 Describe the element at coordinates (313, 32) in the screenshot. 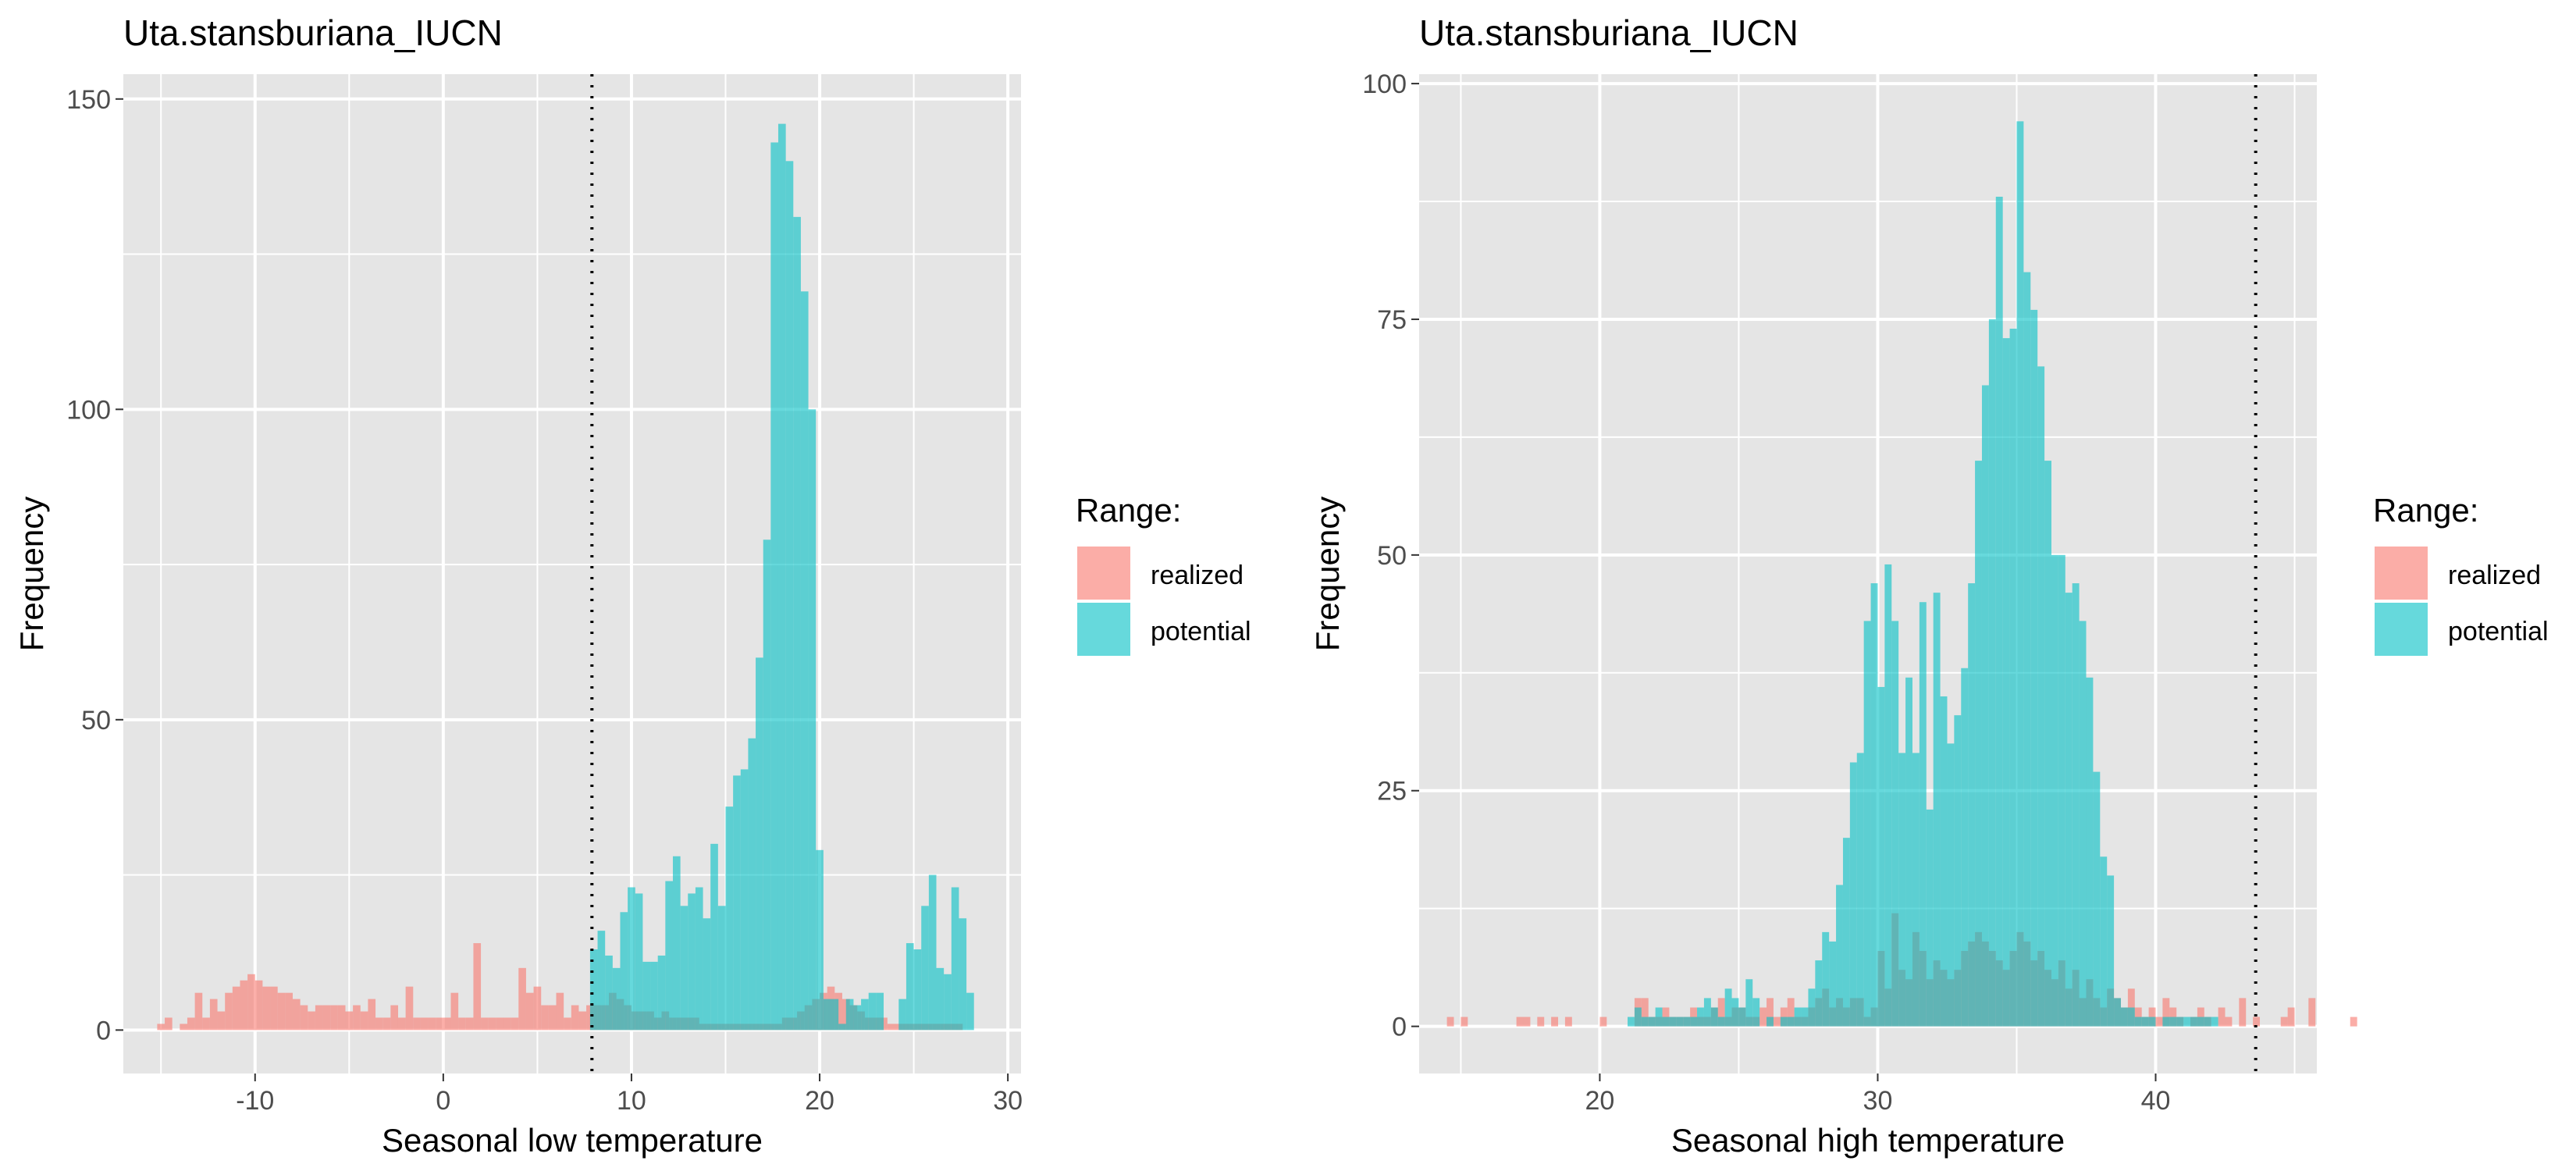

I see `chart-title: Uta.stansburiana_IUCN` at that location.